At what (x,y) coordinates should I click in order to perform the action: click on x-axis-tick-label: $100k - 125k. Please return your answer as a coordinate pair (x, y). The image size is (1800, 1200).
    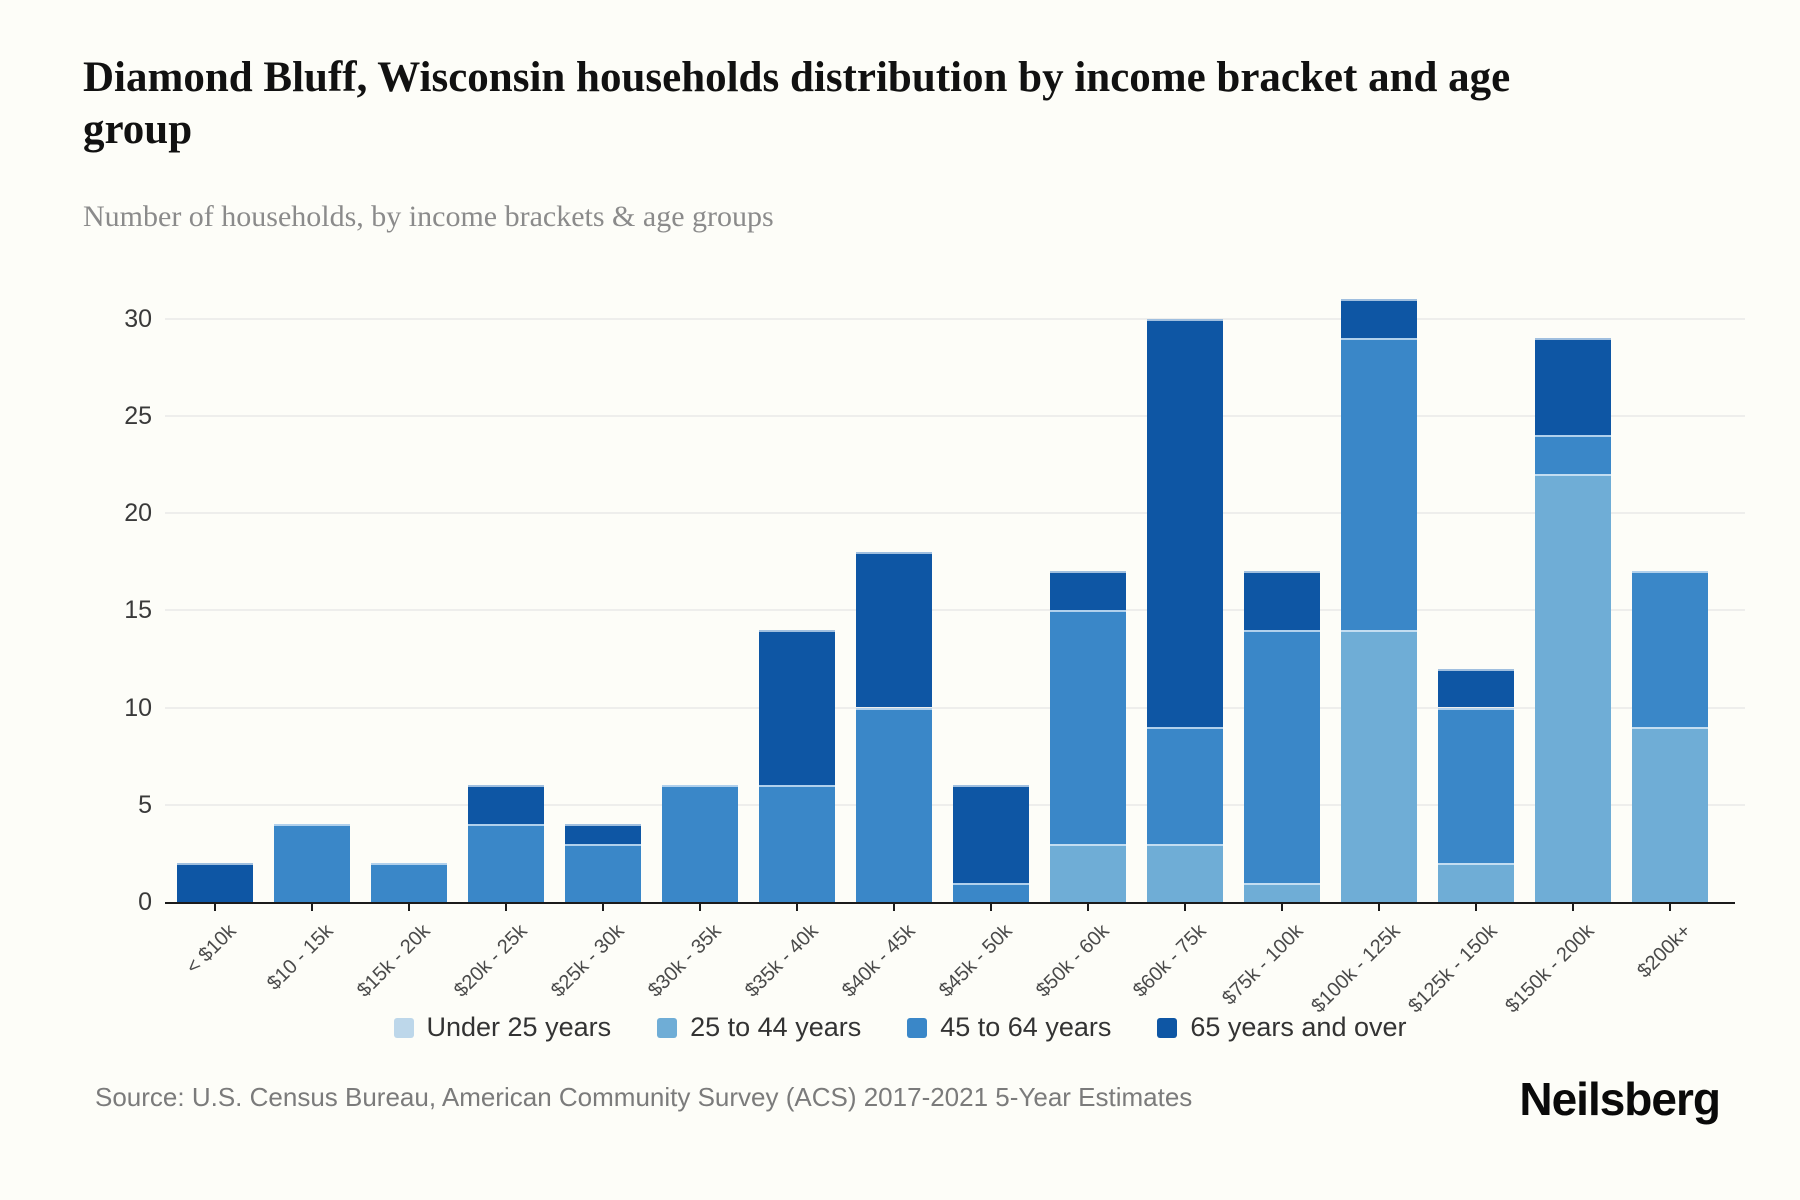
    Looking at the image, I should click on (1356, 969).